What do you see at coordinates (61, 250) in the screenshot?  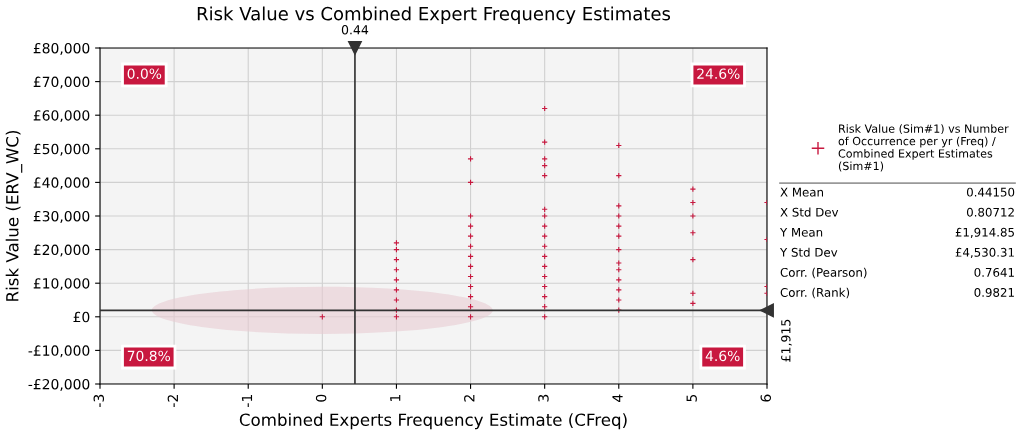 I see `y-tick-label: £20,000` at bounding box center [61, 250].